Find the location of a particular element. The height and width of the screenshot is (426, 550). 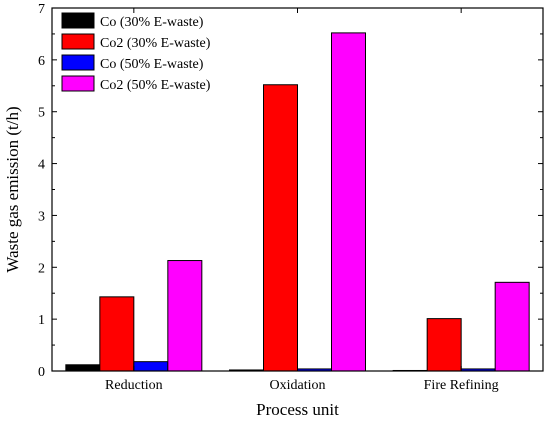

x-tick-label: Reduction is located at coordinates (134, 385).